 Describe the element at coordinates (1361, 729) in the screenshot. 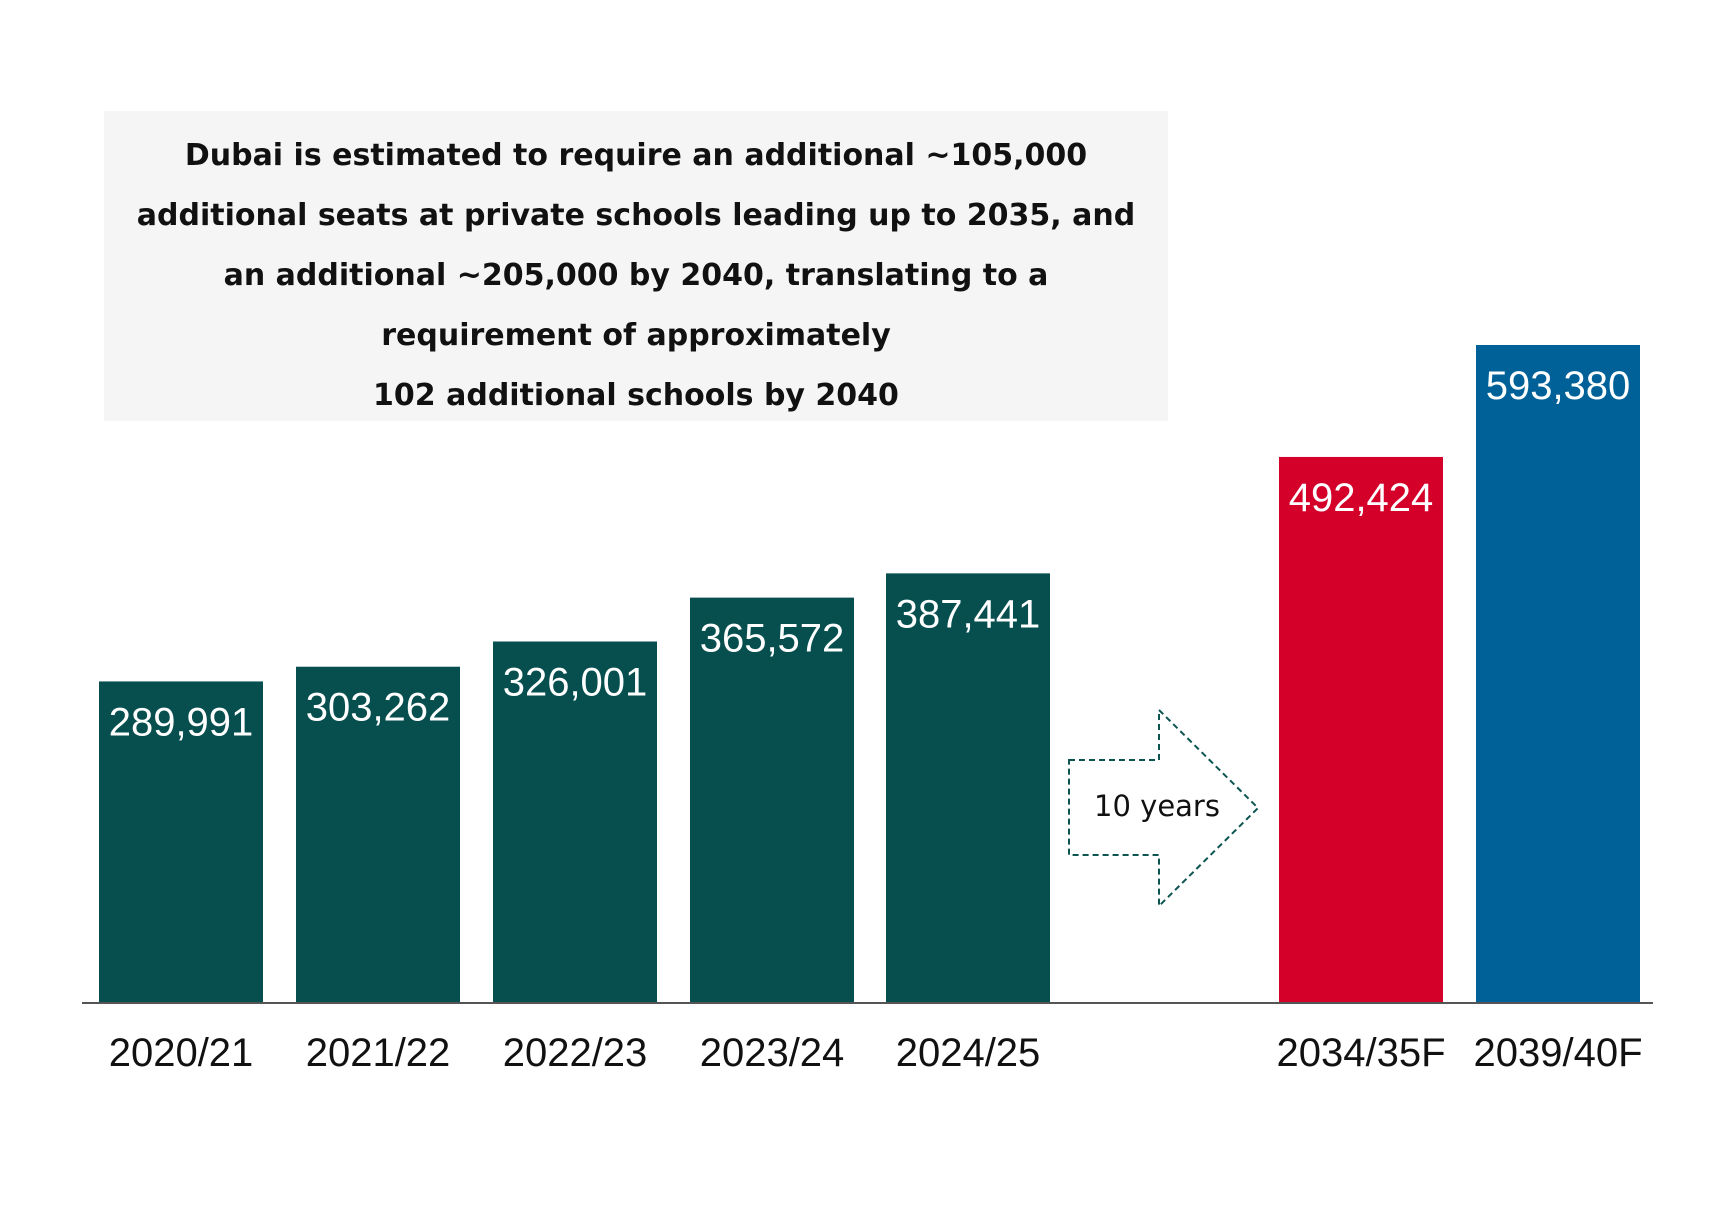

I see `bar-2034-35F` at that location.